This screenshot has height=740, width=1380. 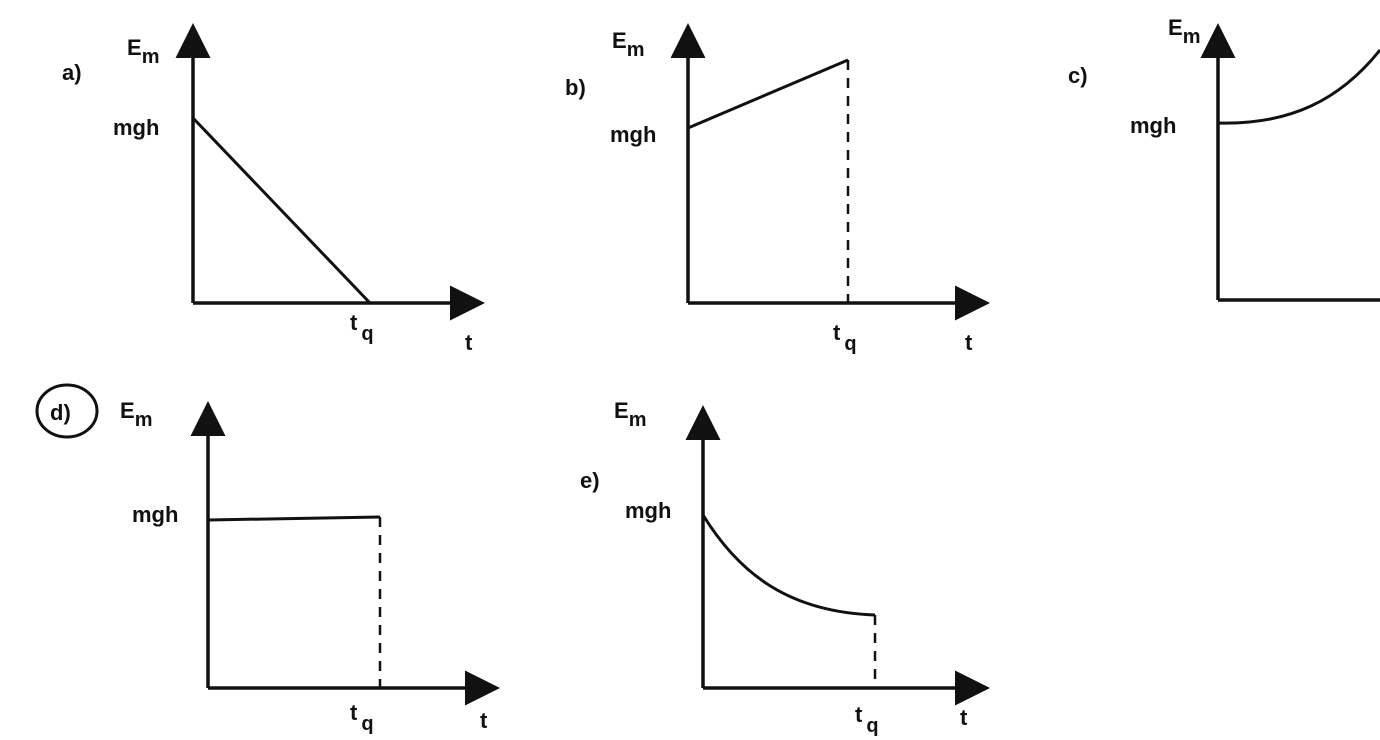 What do you see at coordinates (590, 480) in the screenshot?
I see `panel-label: e)` at bounding box center [590, 480].